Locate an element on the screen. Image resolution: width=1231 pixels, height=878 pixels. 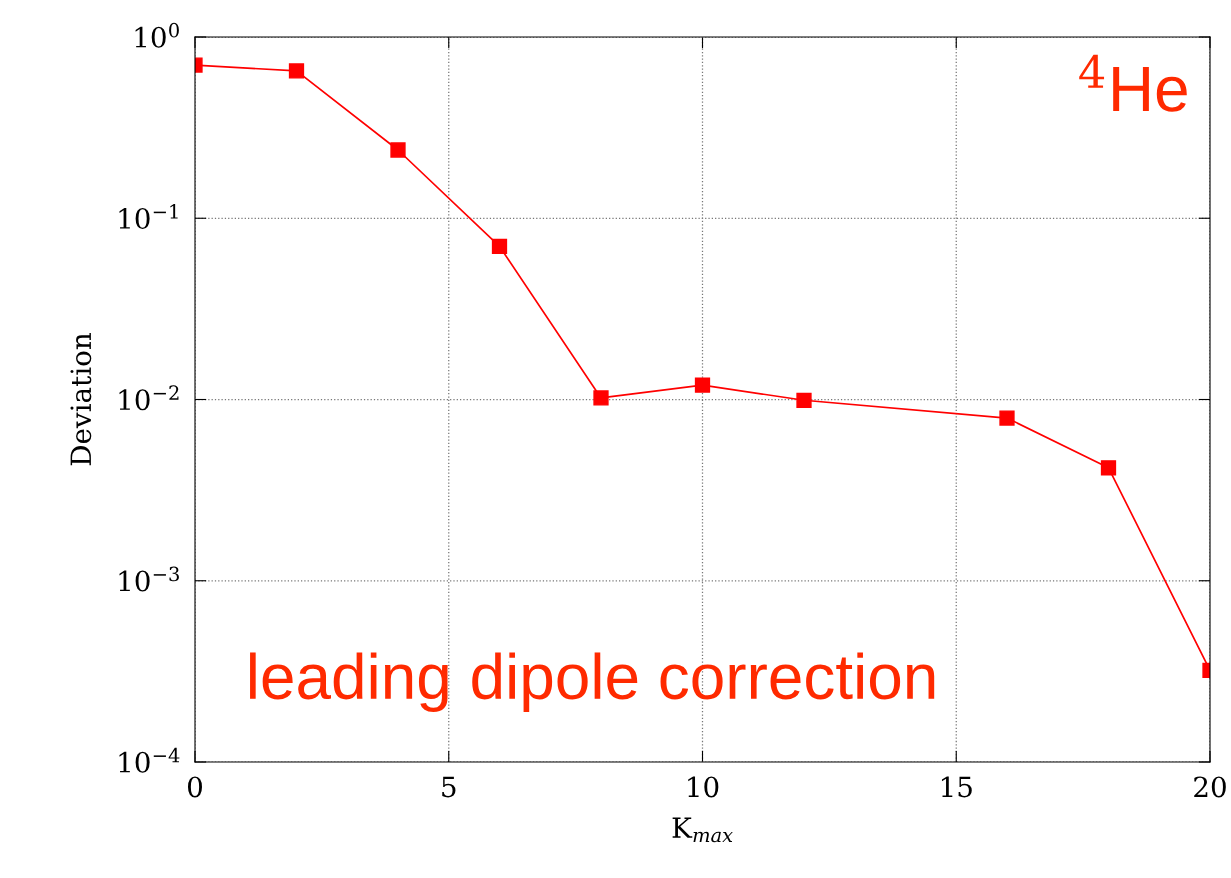
annotation: leading dipole correction is located at coordinates (592, 682).